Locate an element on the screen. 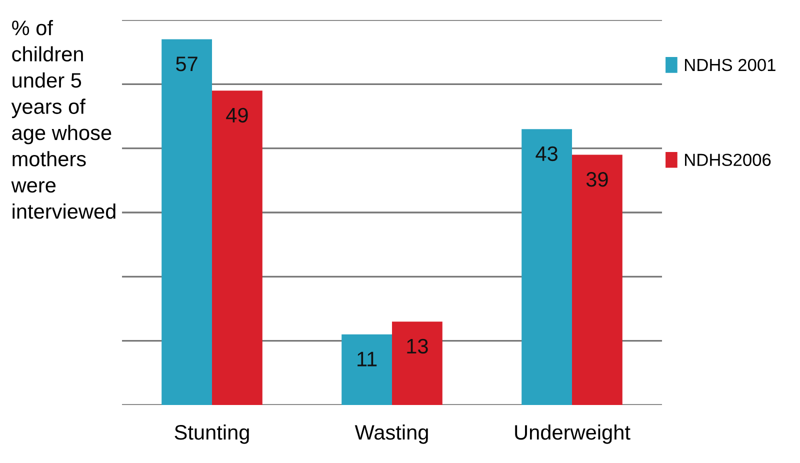 The image size is (800, 463). legend-label: NDHS 2001 is located at coordinates (730, 65).